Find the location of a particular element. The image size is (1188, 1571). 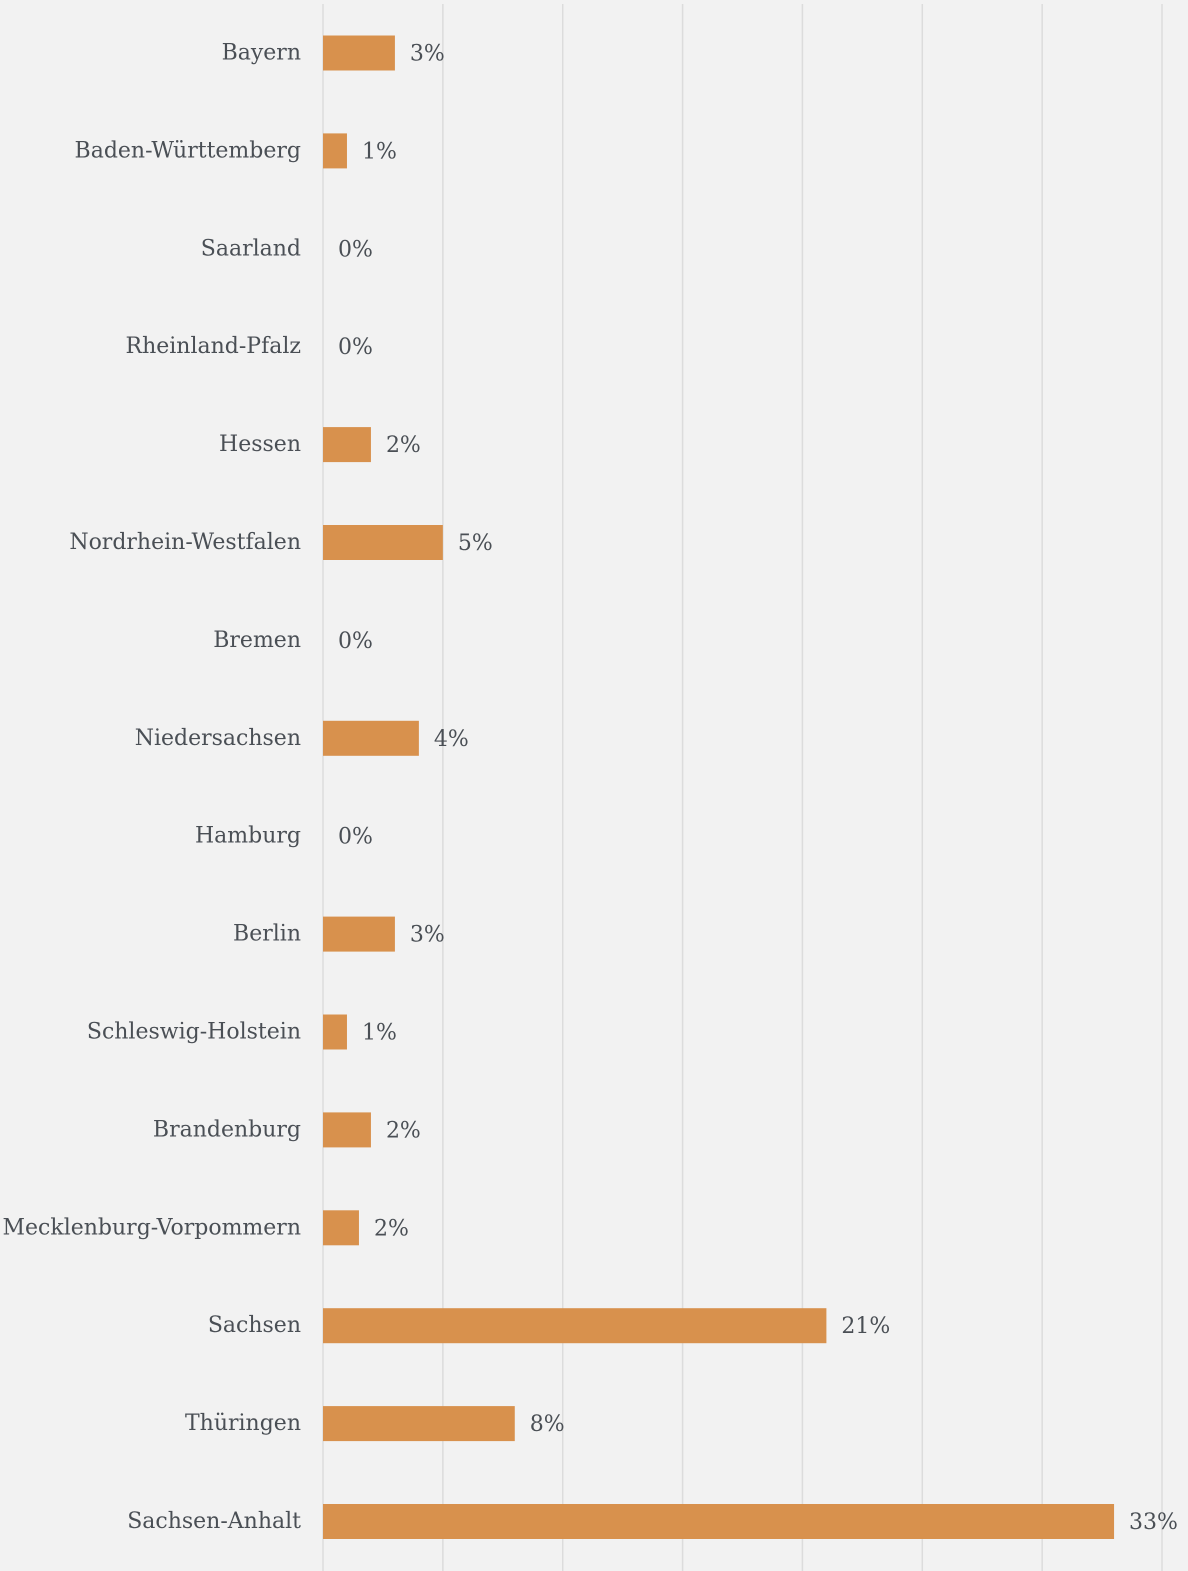

data-label: 4% is located at coordinates (451, 739).